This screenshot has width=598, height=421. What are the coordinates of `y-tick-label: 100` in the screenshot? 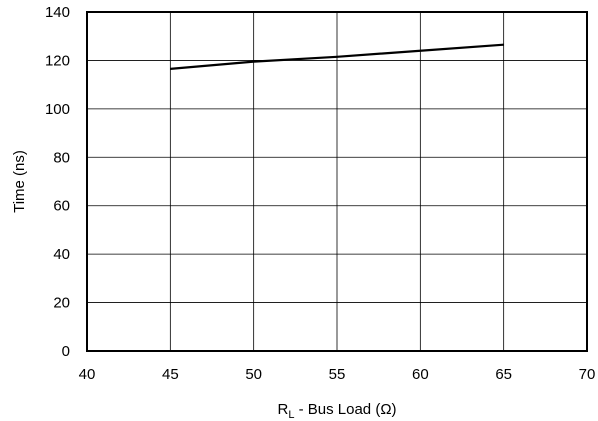 It's located at (57, 109).